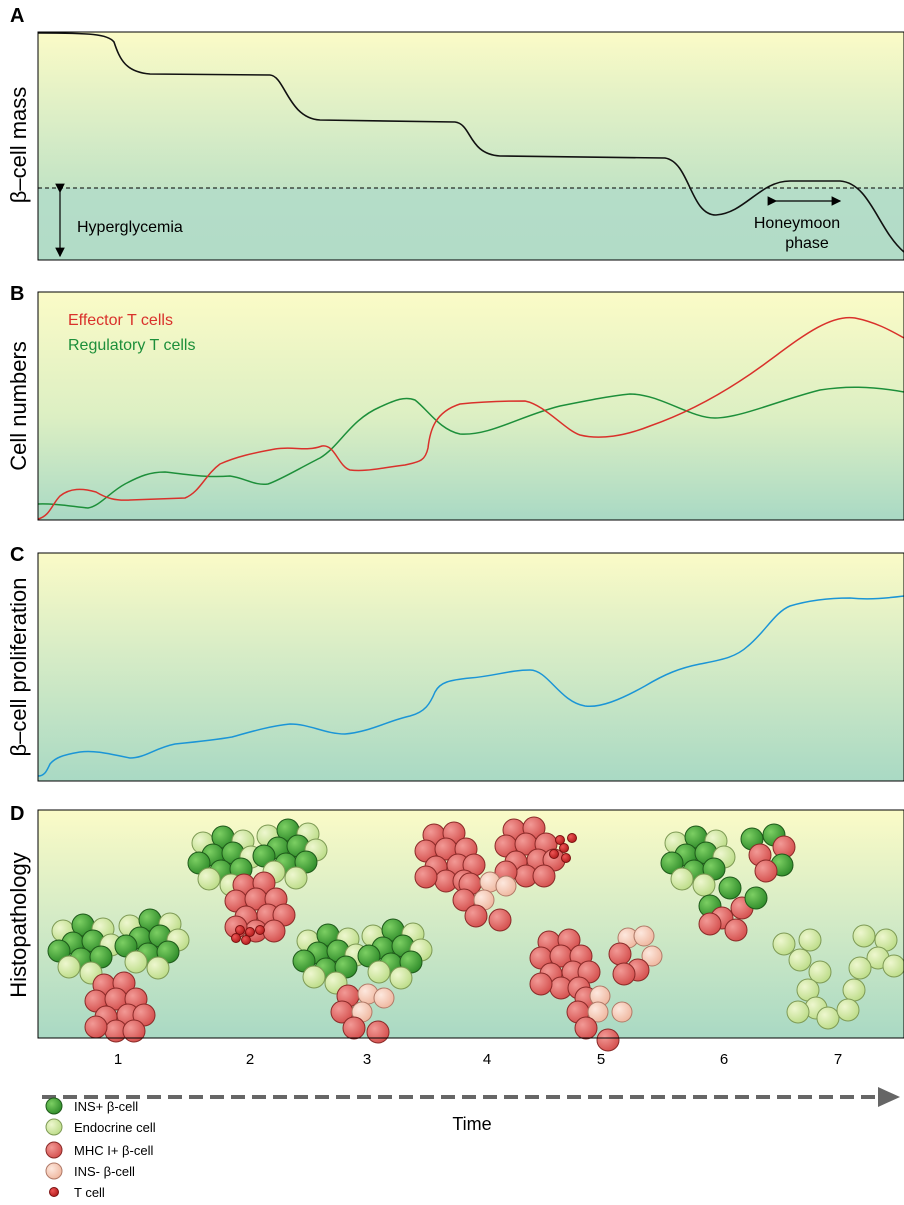 This screenshot has width=904, height=1205. Describe the element at coordinates (724, 1059) in the screenshot. I see `stage-label-6: 6` at that location.